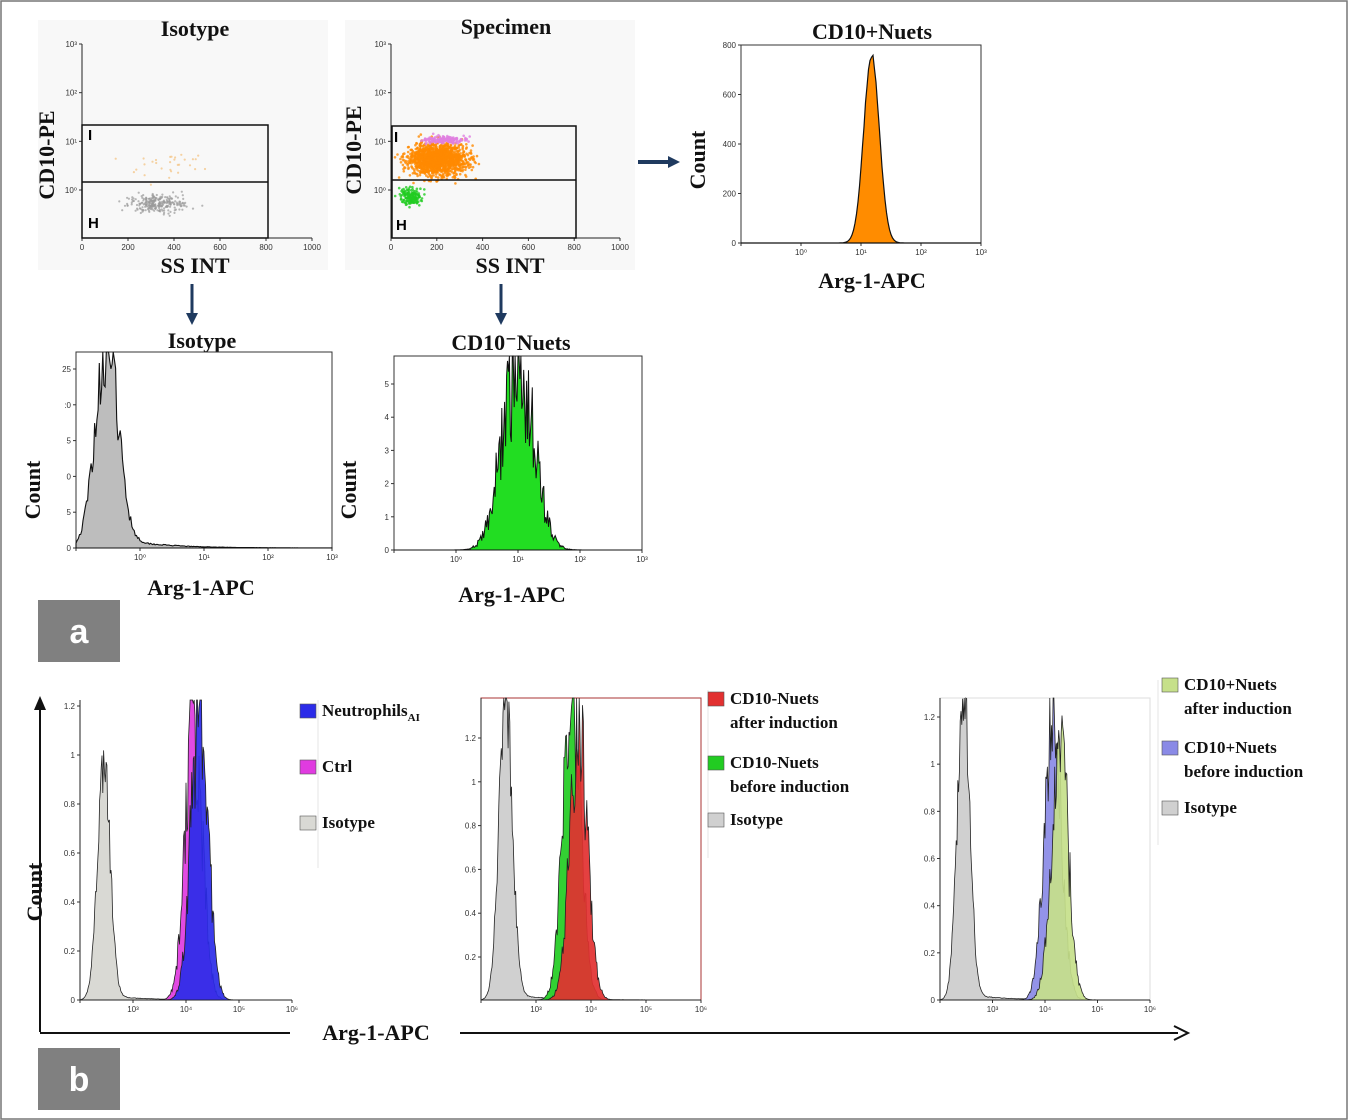 The height and width of the screenshot is (1120, 1348). Describe the element at coordinates (1150, 1009) in the screenshot. I see `x-tick-label: 10⁶` at that location.